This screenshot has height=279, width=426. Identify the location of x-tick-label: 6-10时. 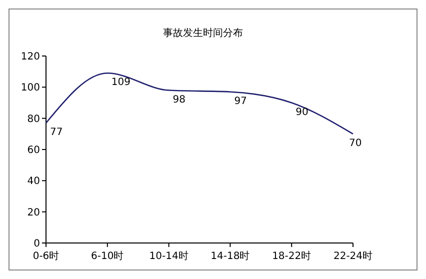
(107, 256).